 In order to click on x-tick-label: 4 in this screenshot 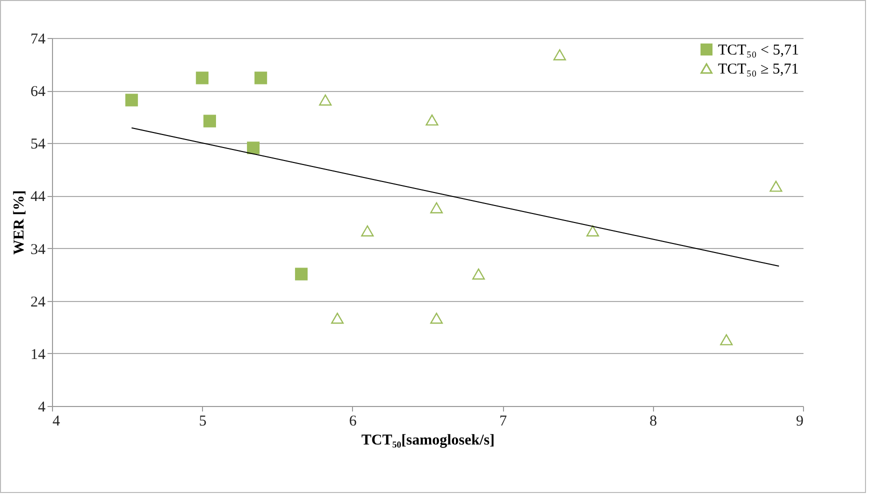, I will do `click(56, 422)`.